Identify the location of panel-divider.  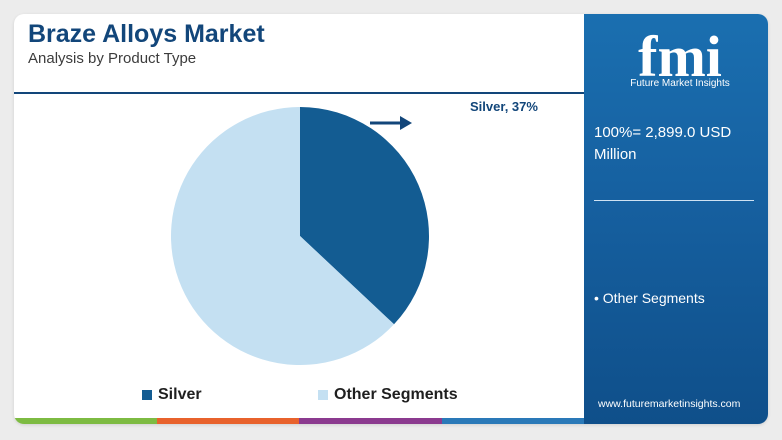
(674, 200).